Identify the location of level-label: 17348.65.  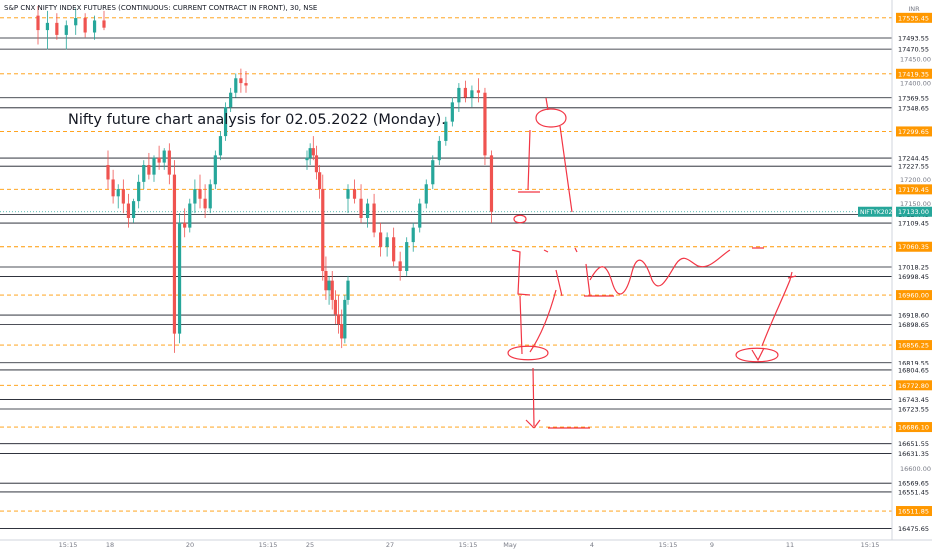
(913, 108).